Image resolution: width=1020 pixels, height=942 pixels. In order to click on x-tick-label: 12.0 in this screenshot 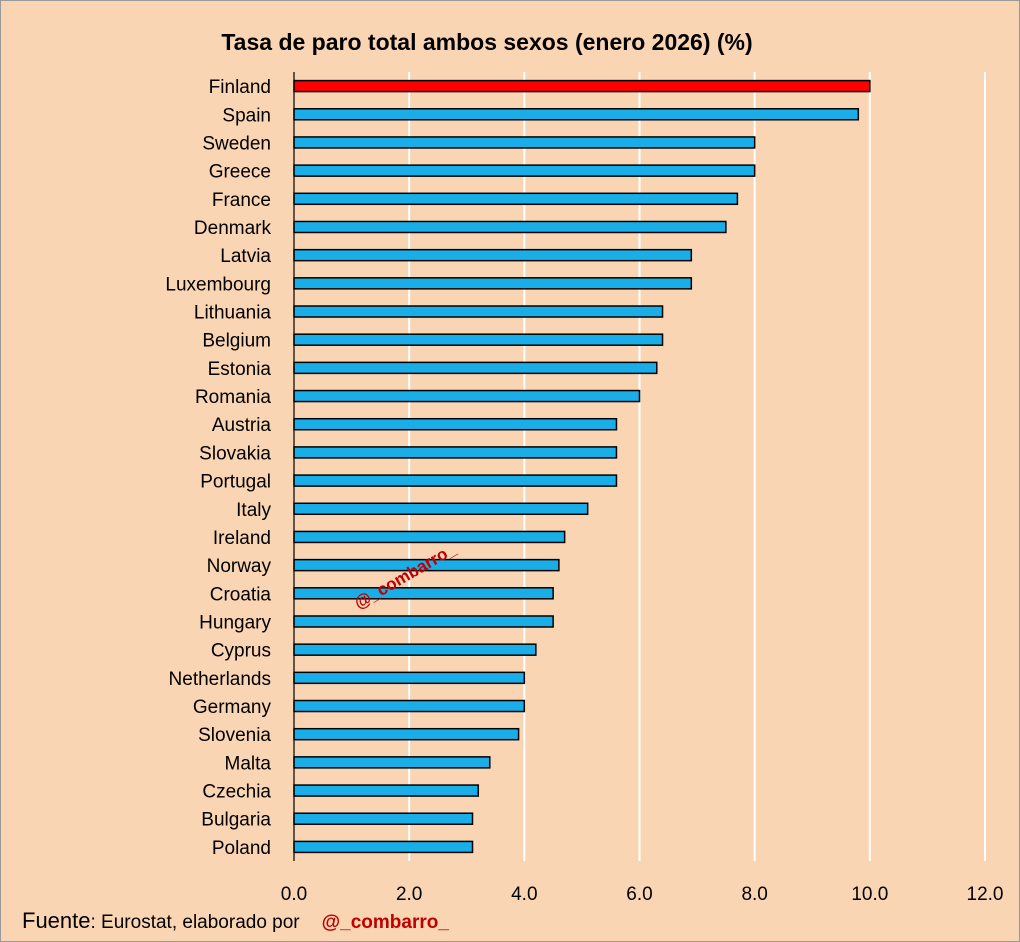, I will do `click(985, 894)`.